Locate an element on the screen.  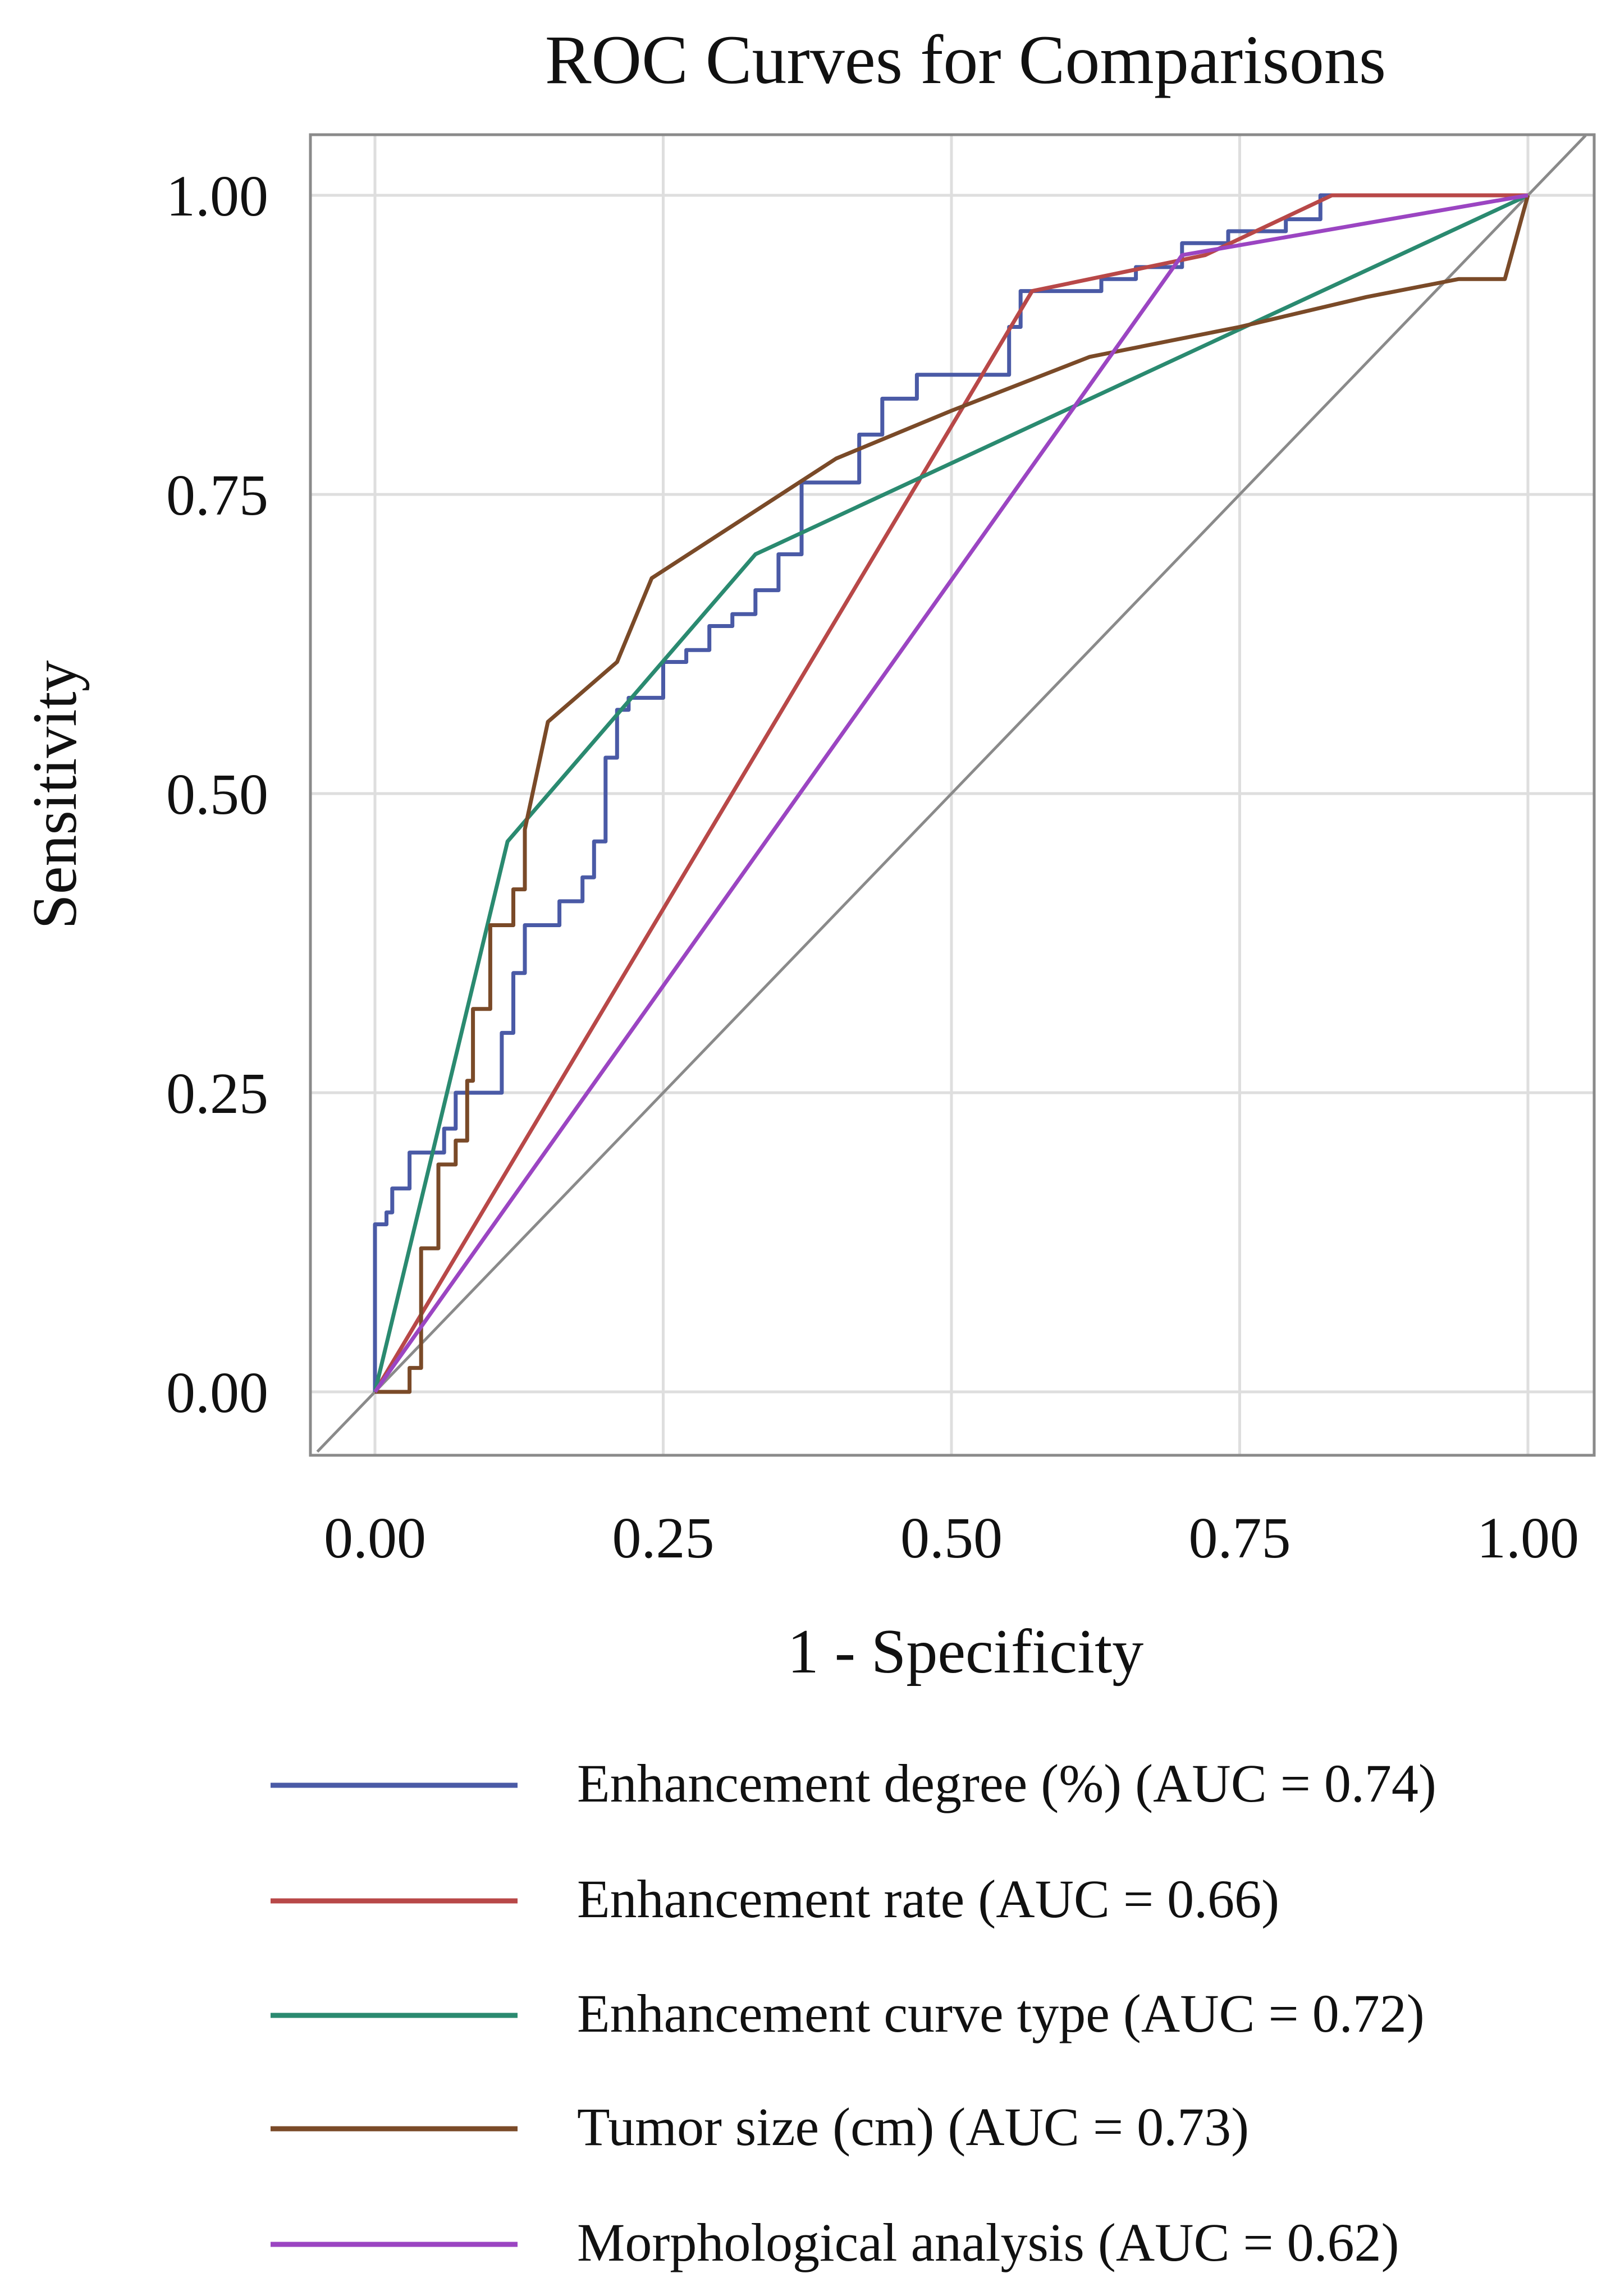
x-axis-label: 1 - Specificity is located at coordinates (965, 1652).